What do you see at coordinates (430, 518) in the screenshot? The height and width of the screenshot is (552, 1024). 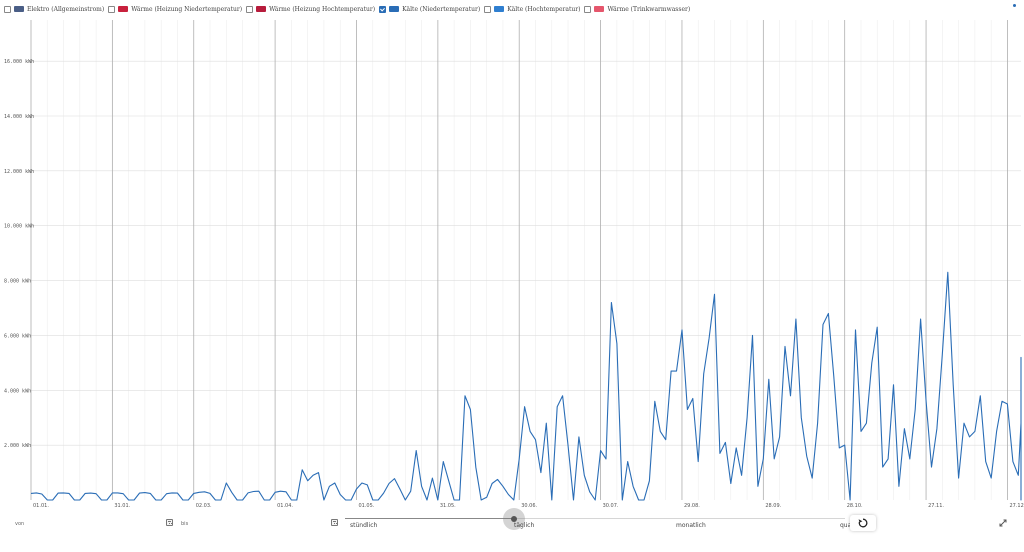 I see `granularity-slider-fill` at bounding box center [430, 518].